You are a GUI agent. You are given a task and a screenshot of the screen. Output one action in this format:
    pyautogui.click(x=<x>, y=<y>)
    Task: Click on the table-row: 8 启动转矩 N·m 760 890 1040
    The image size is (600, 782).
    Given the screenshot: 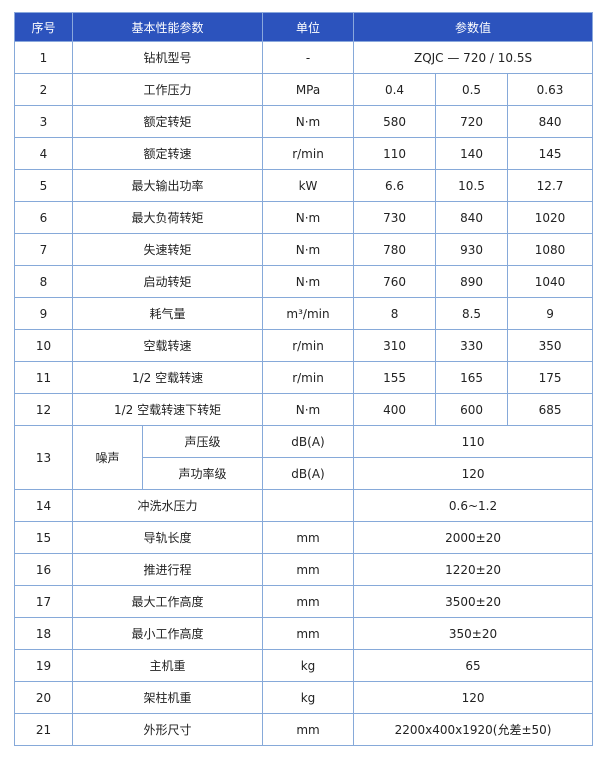 What is the action you would take?
    pyautogui.click(x=304, y=281)
    